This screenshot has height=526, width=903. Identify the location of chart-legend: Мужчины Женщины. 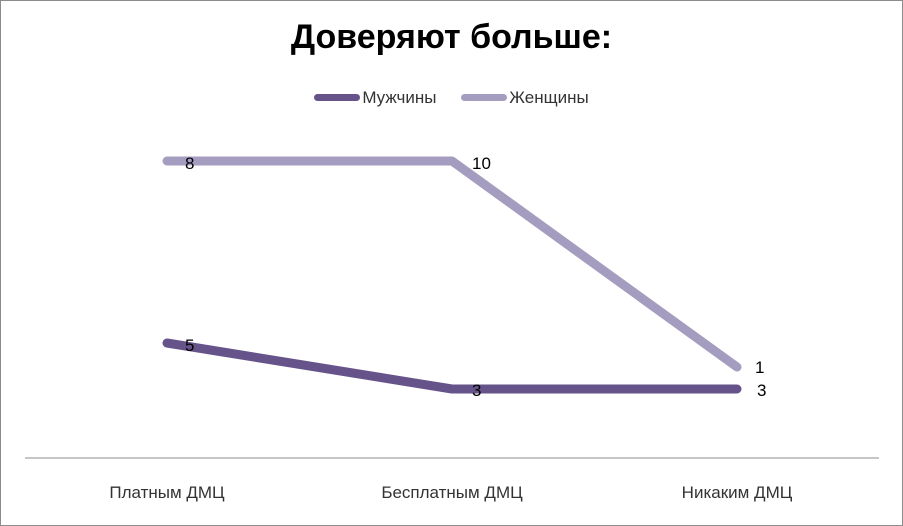
(451, 97).